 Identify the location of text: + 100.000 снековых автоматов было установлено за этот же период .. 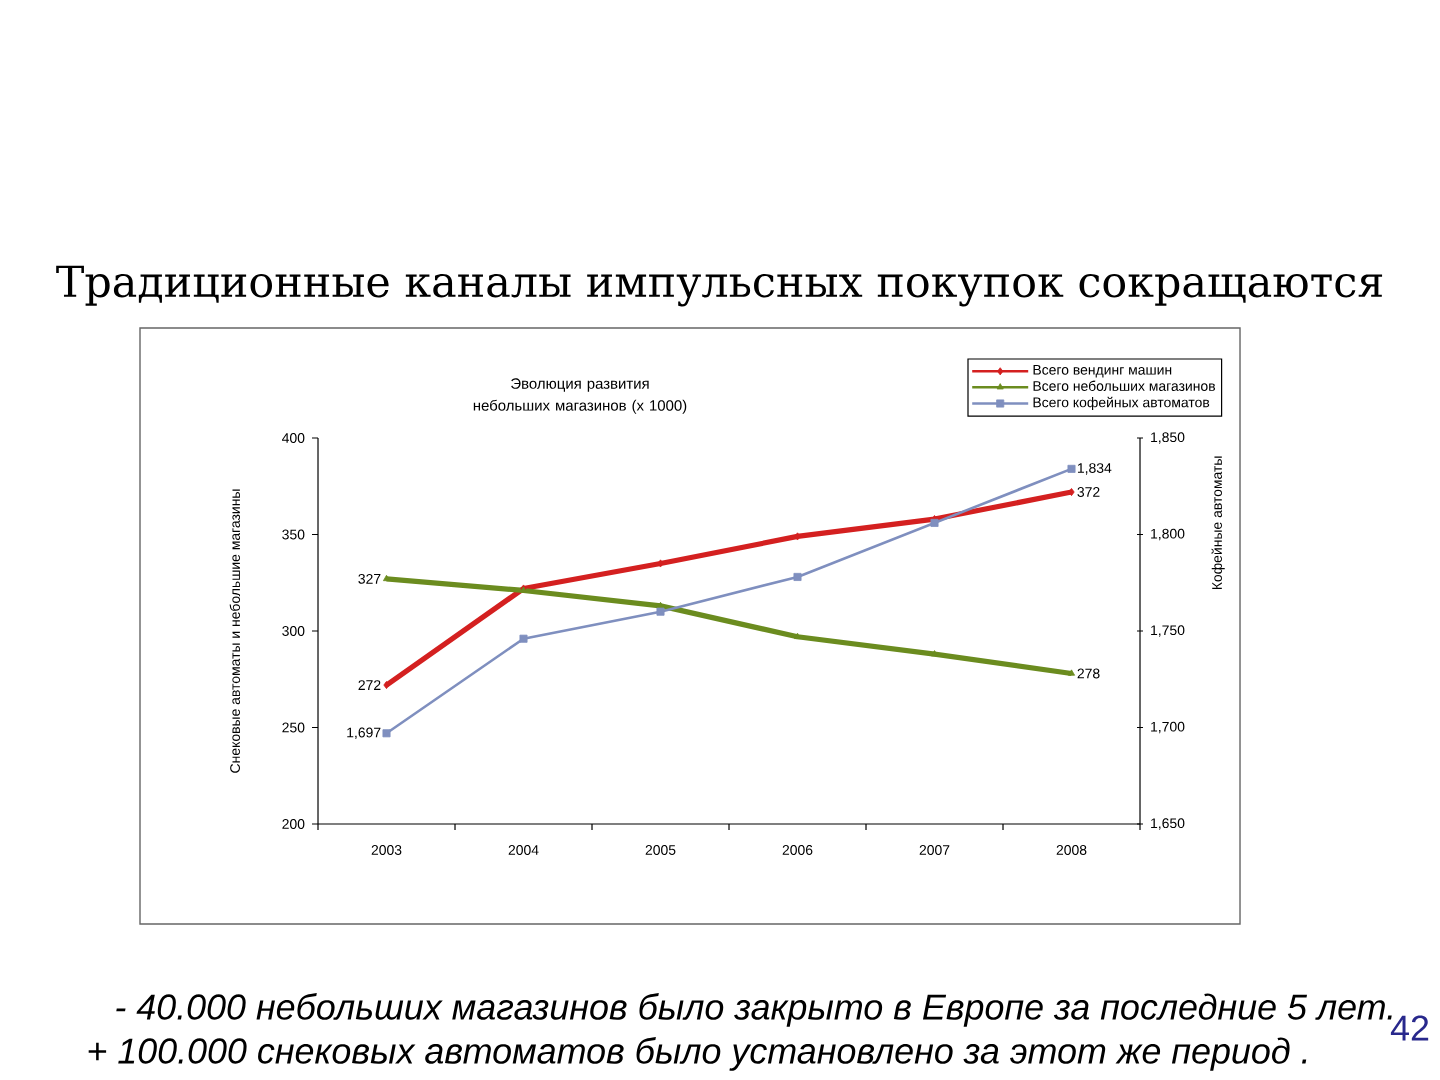
(697, 1054).